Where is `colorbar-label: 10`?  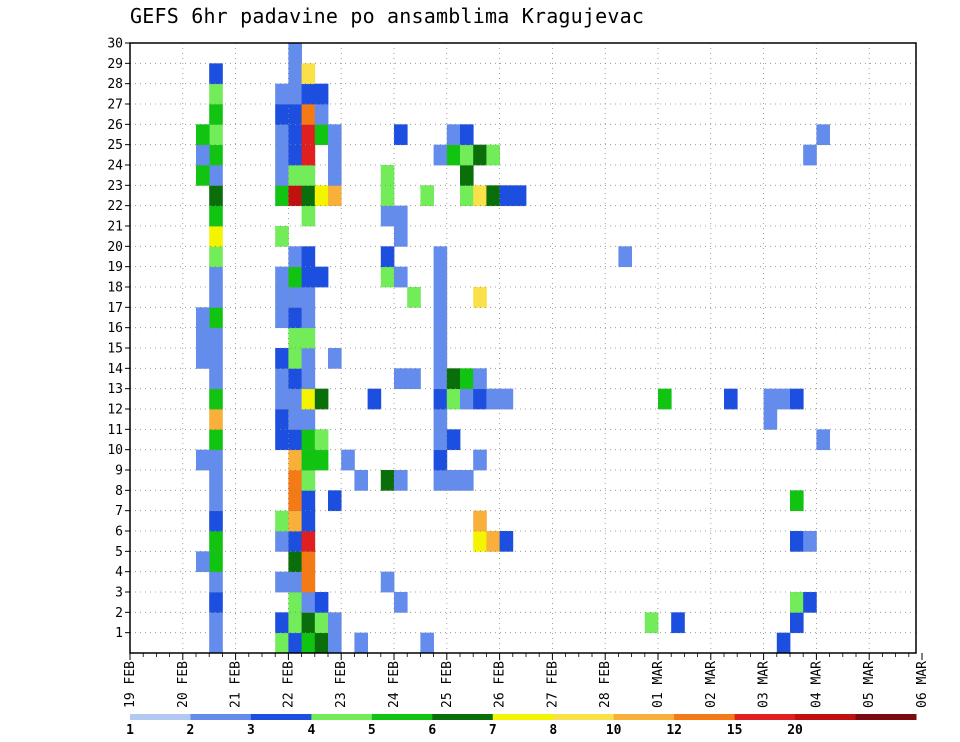
colorbar-label: 10 is located at coordinates (614, 730).